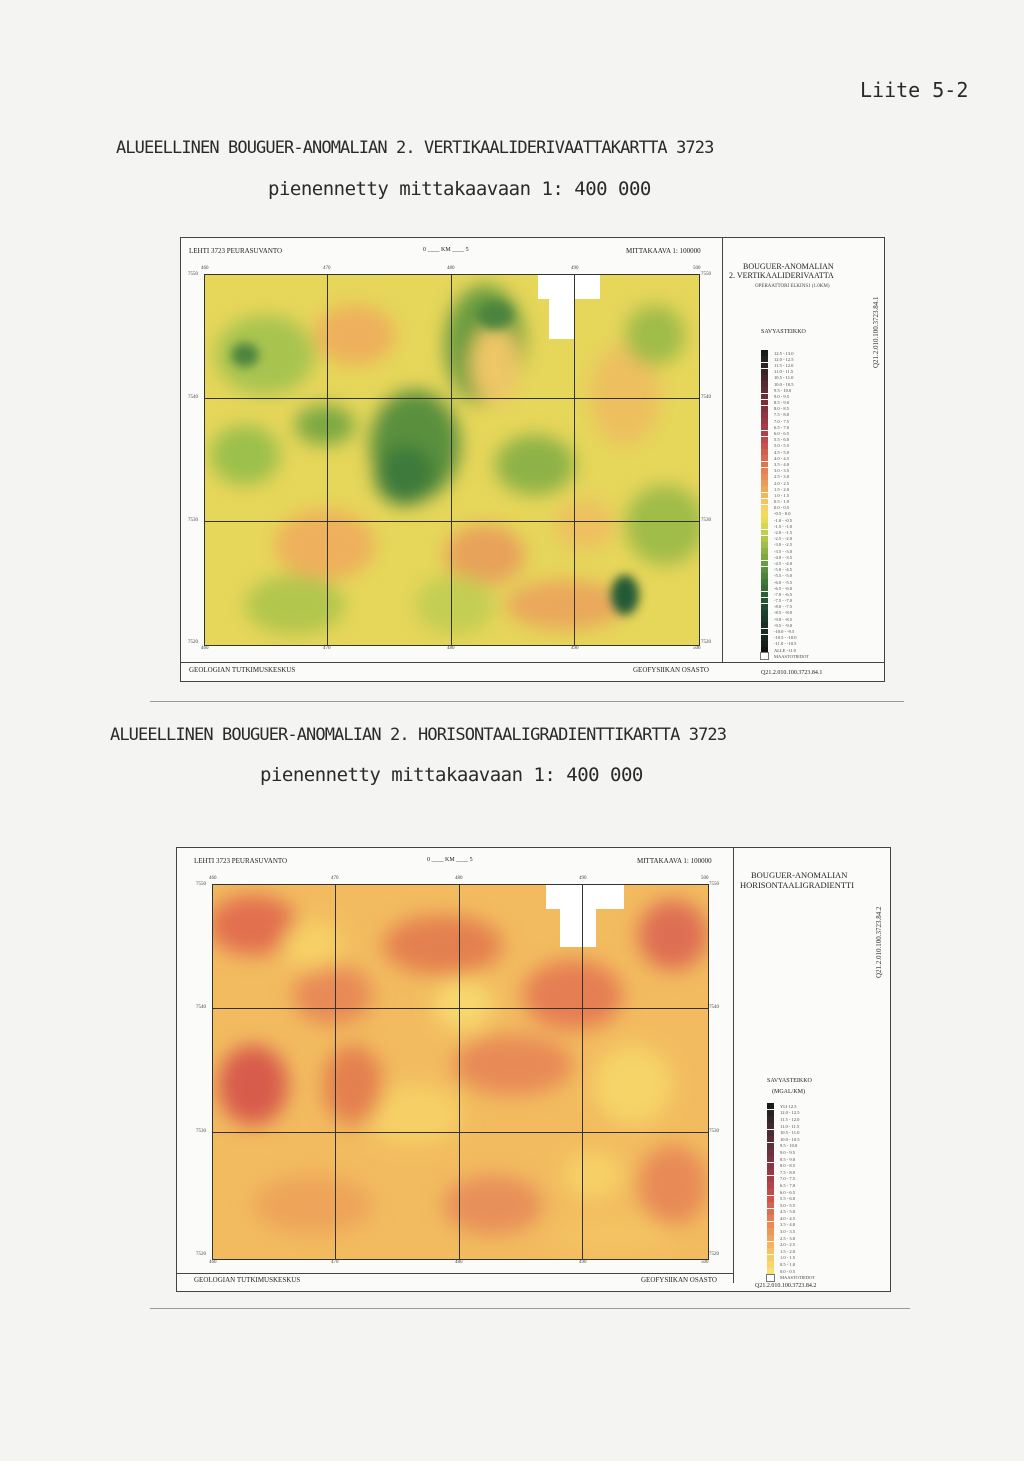 The image size is (1024, 1461). Describe the element at coordinates (663, 251) in the screenshot. I see `map1-scale: MITTAKAAVA 1: 100000` at that location.